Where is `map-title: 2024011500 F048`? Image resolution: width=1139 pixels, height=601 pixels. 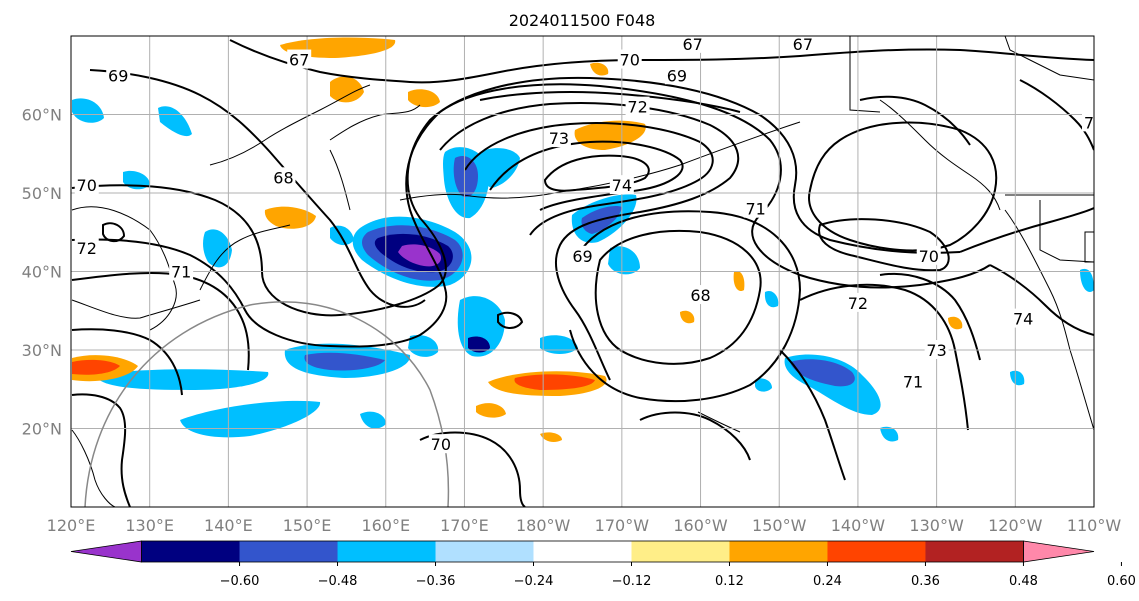 map-title: 2024011500 F048 is located at coordinates (582, 20).